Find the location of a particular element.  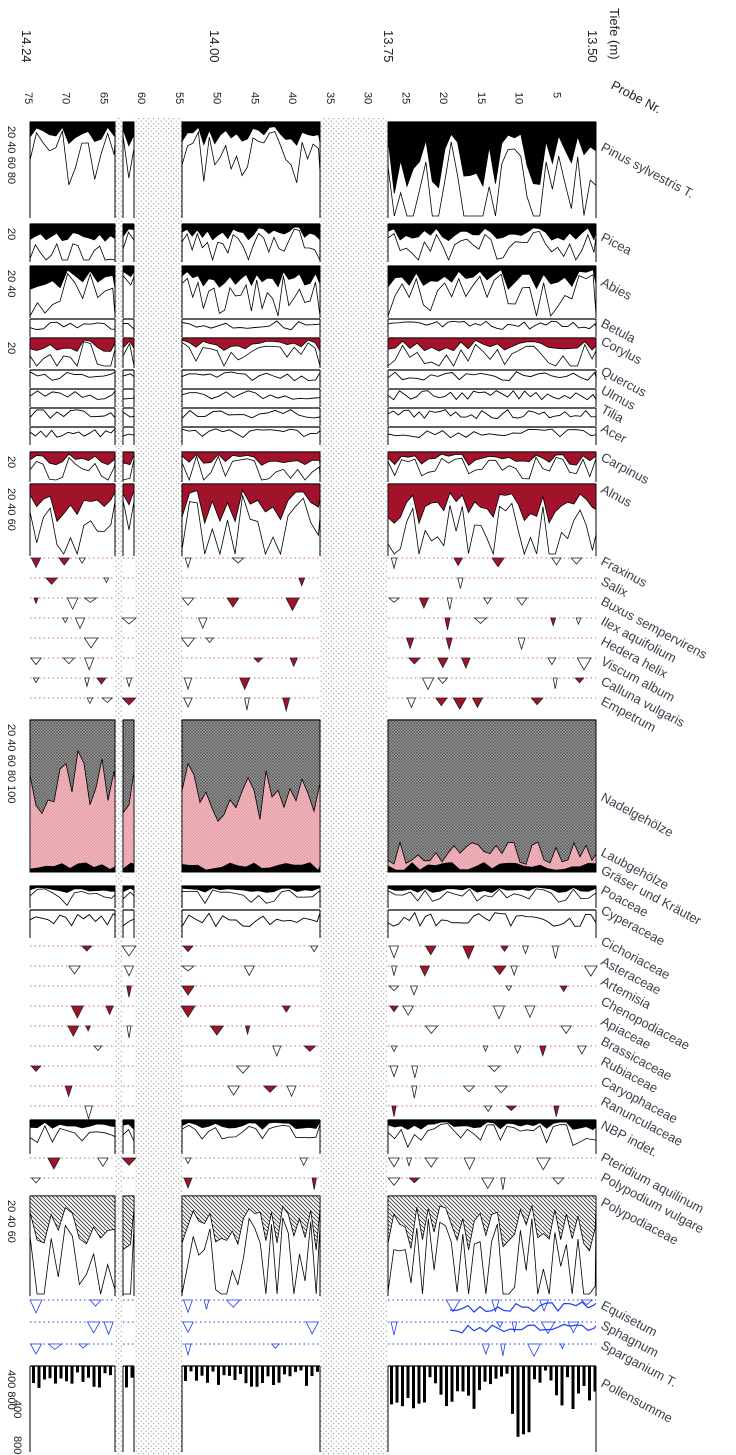

panel-equisetum is located at coordinates (313, 1306).